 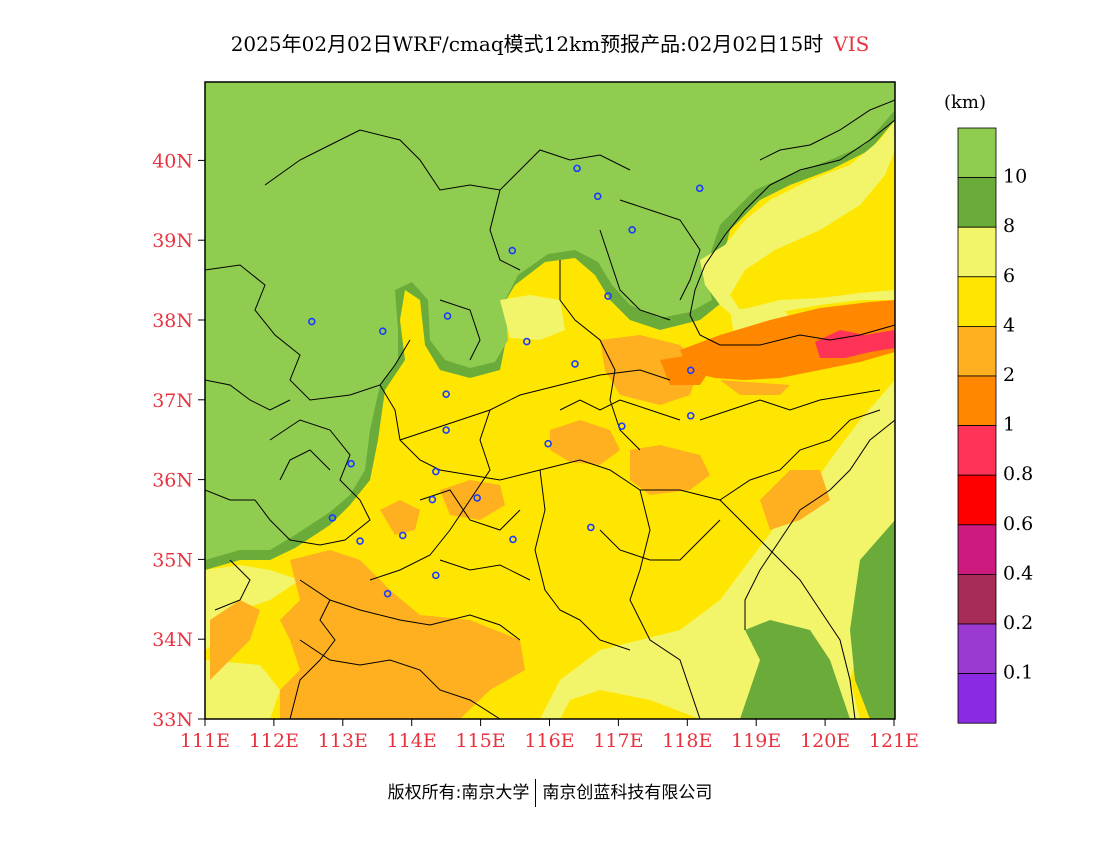 I want to click on lon-tick-label: 117E, so click(x=618, y=741).